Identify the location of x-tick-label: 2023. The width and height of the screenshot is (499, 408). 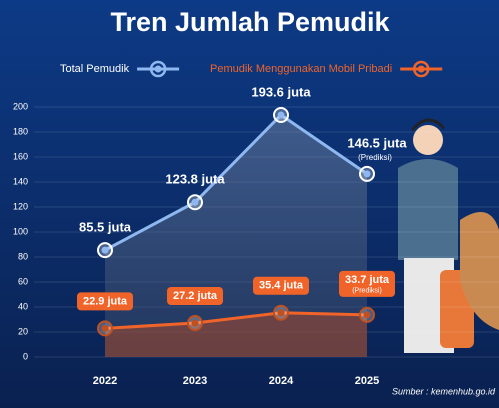
(195, 381).